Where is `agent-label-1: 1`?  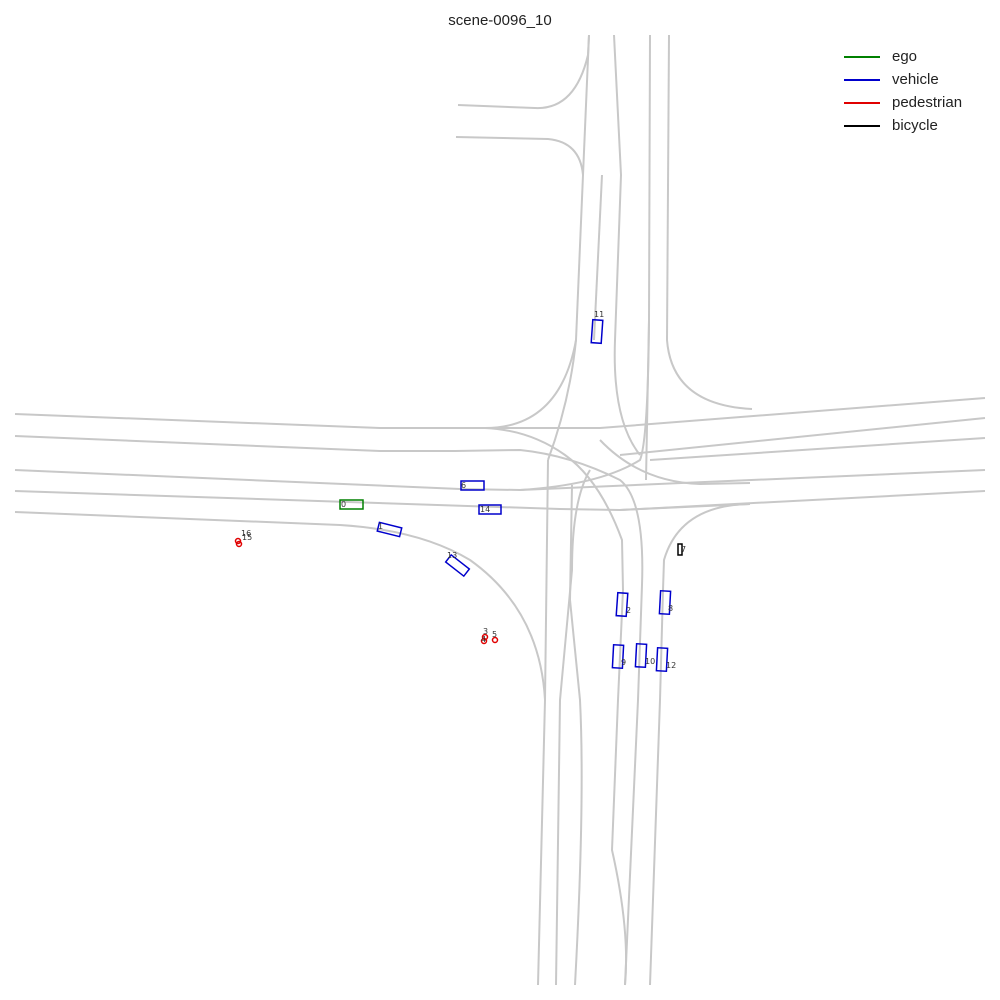
agent-label-1: 1 is located at coordinates (380, 526).